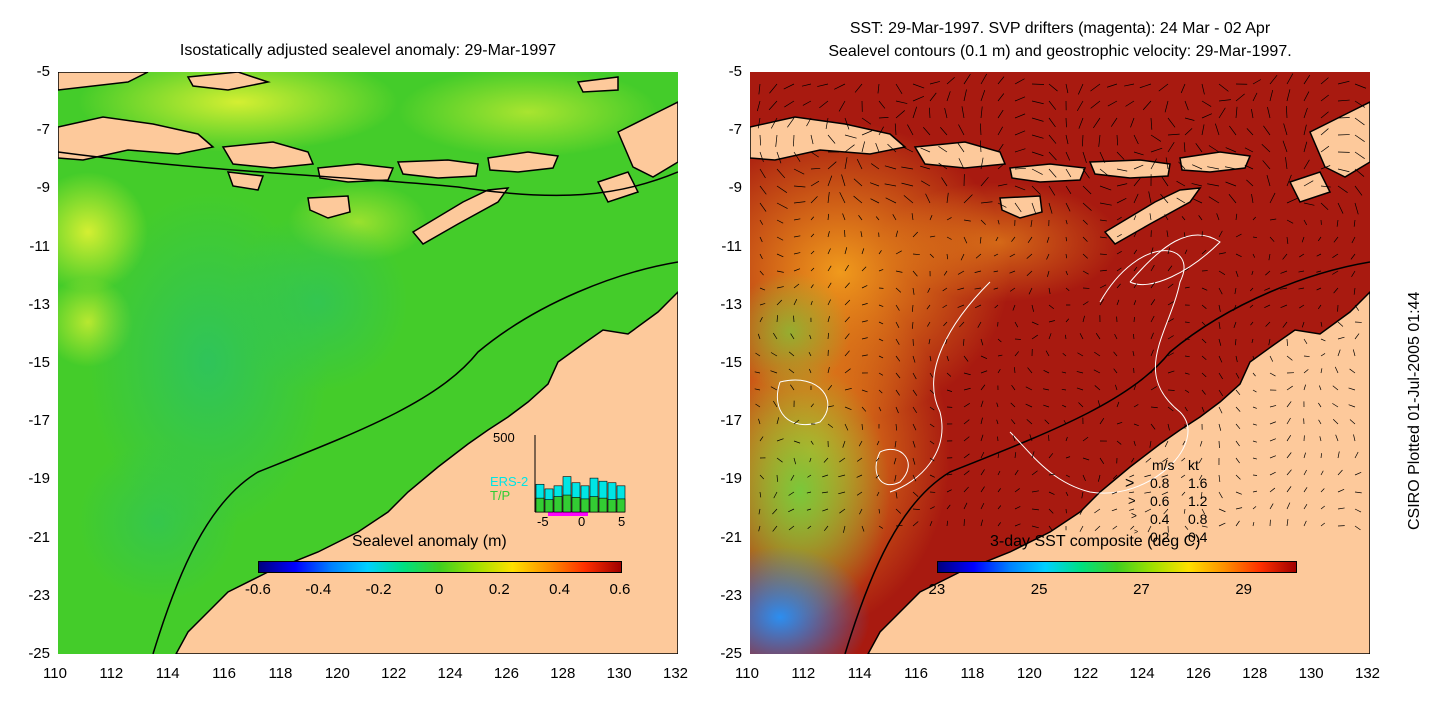 This screenshot has height=720, width=1440. I want to click on speed-key-kt: 1.6, so click(1198, 483).